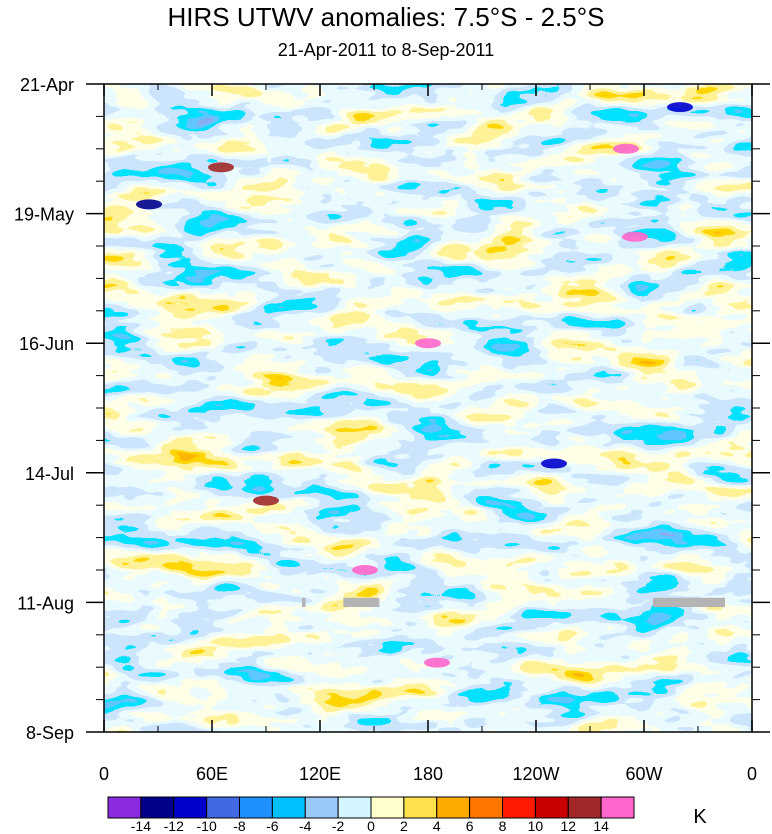 This screenshot has width=772, height=834. I want to click on y-tick-label: 16-Jun, so click(46, 344).